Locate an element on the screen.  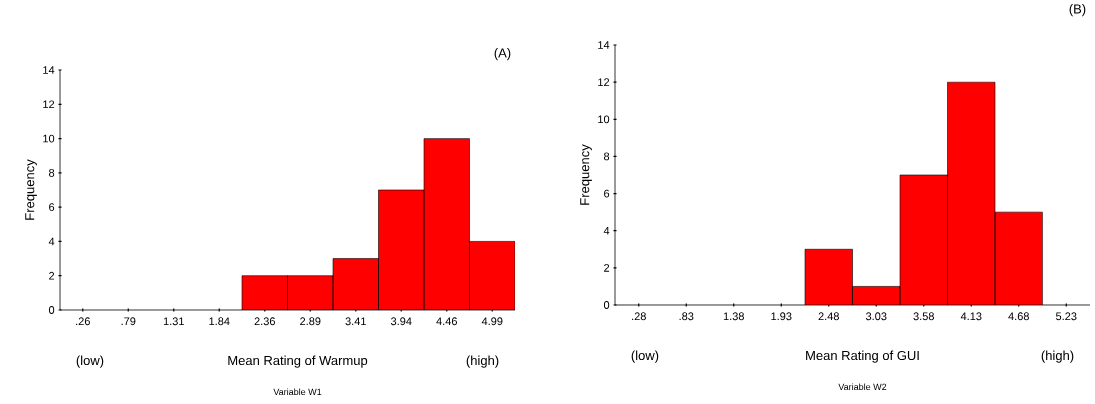
x-tick-label: .26 is located at coordinates (83, 321).